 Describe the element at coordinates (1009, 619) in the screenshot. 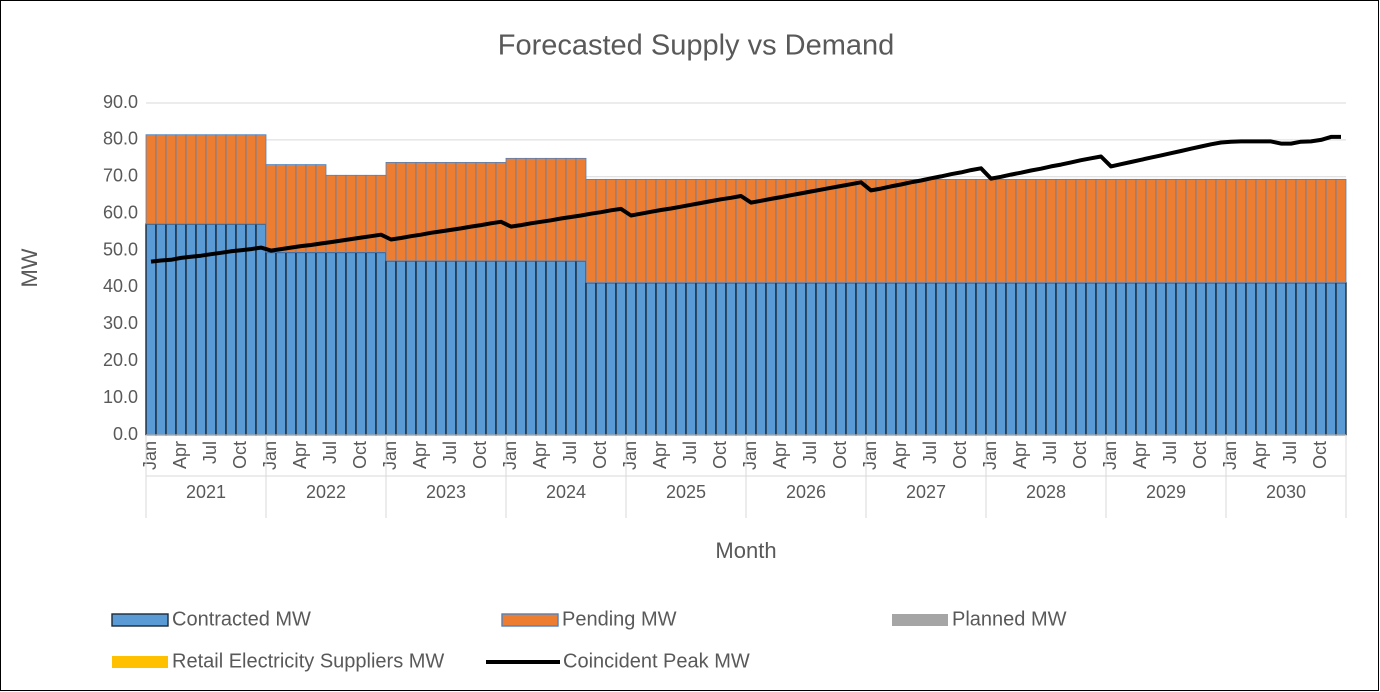

I see `legend-label: Planned MW` at that location.